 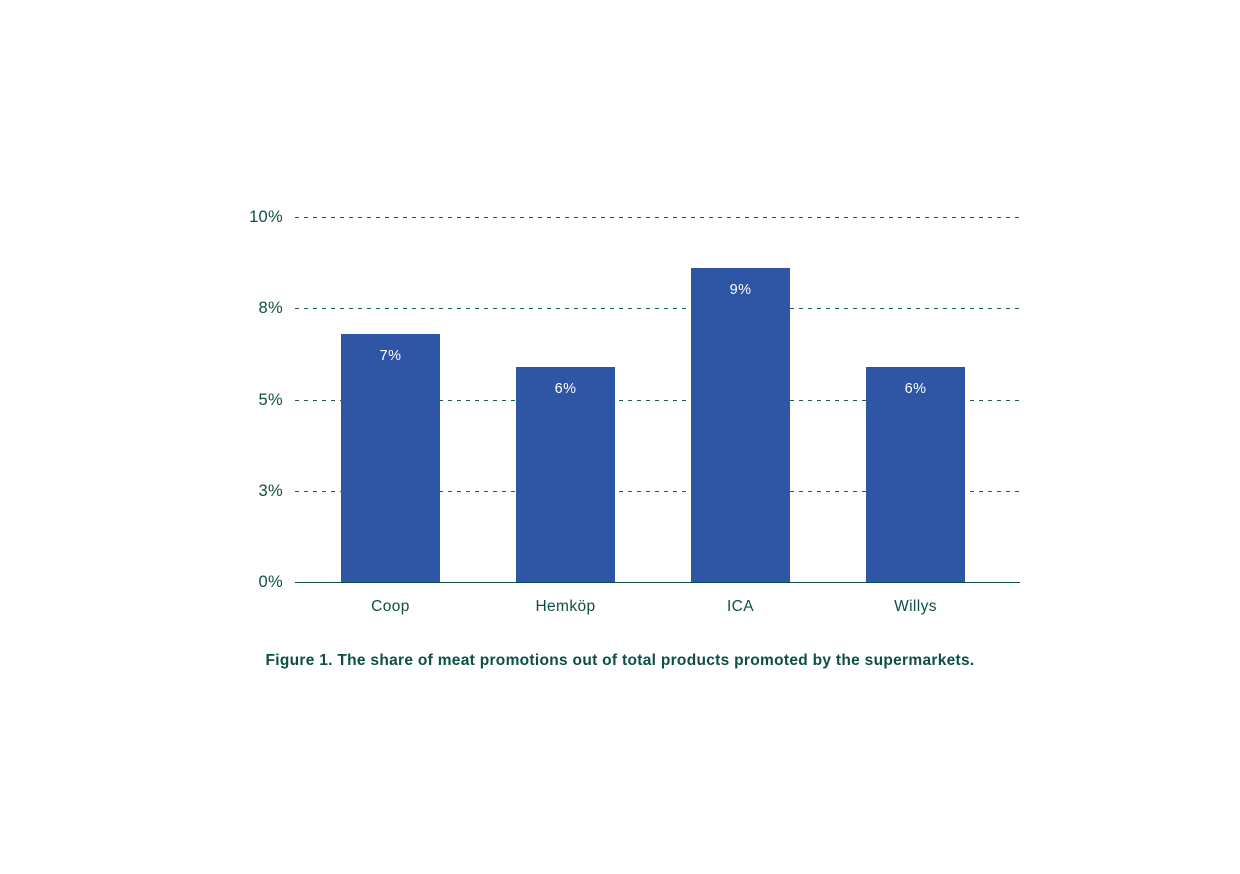 What do you see at coordinates (270, 308) in the screenshot?
I see `y-tick-label: 8%` at bounding box center [270, 308].